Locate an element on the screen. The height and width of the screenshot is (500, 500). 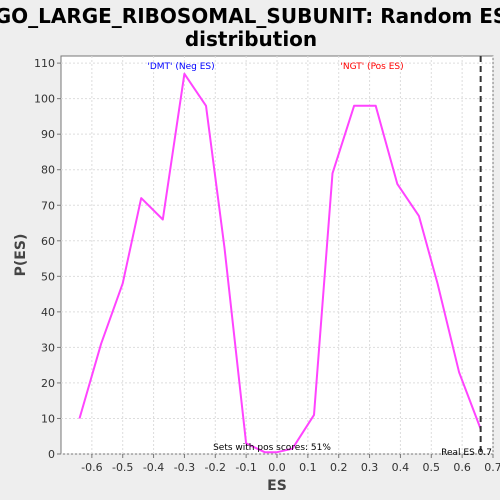
y-tick-label: 90 is located at coordinates (48, 134).